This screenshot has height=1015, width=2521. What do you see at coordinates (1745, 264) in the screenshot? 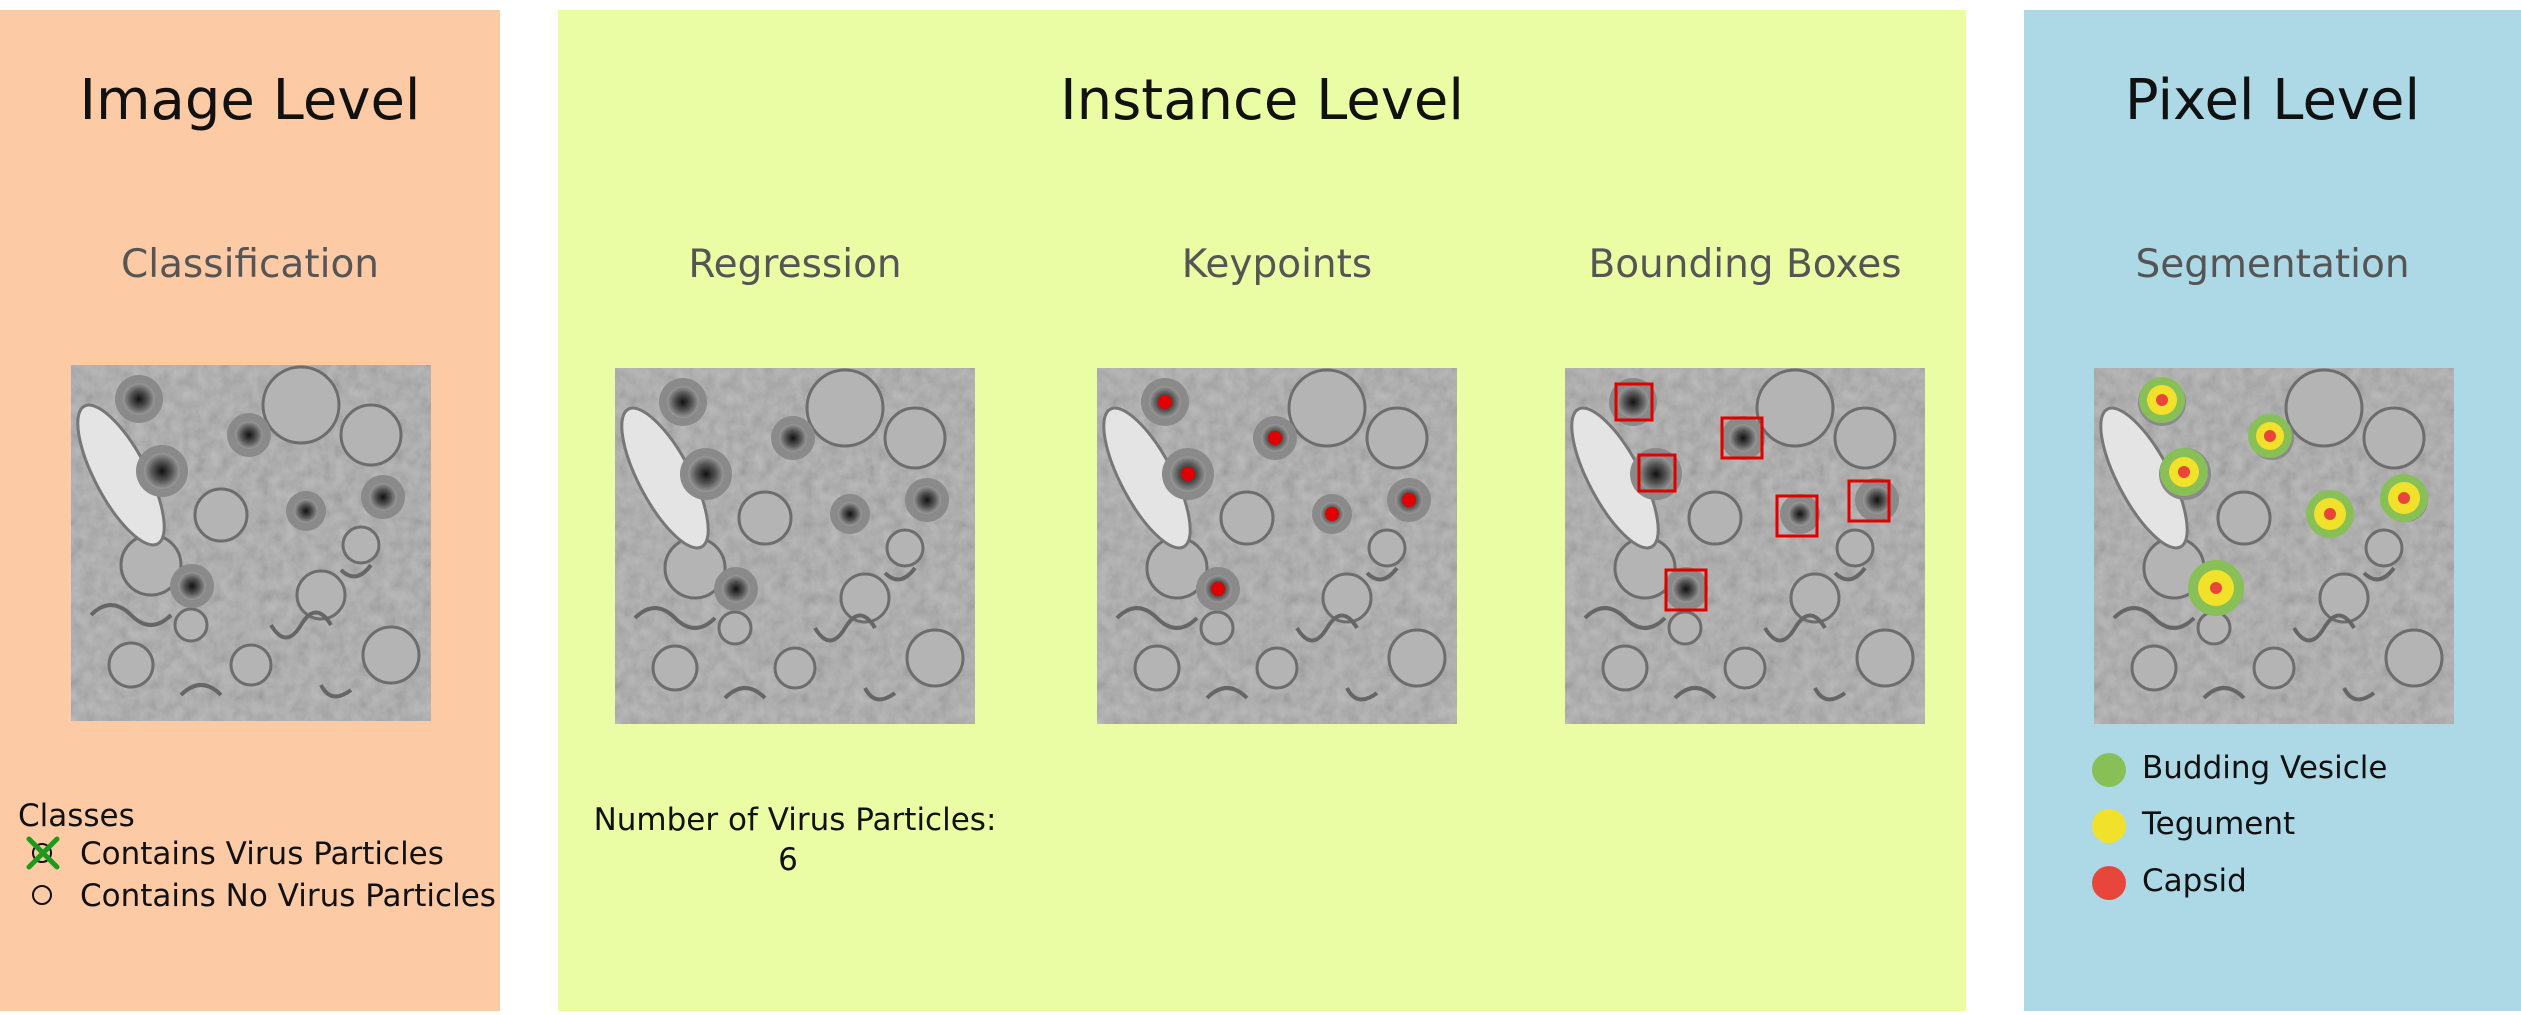
I see `bounding-boxes-subtitle: Bounding Boxes` at bounding box center [1745, 264].